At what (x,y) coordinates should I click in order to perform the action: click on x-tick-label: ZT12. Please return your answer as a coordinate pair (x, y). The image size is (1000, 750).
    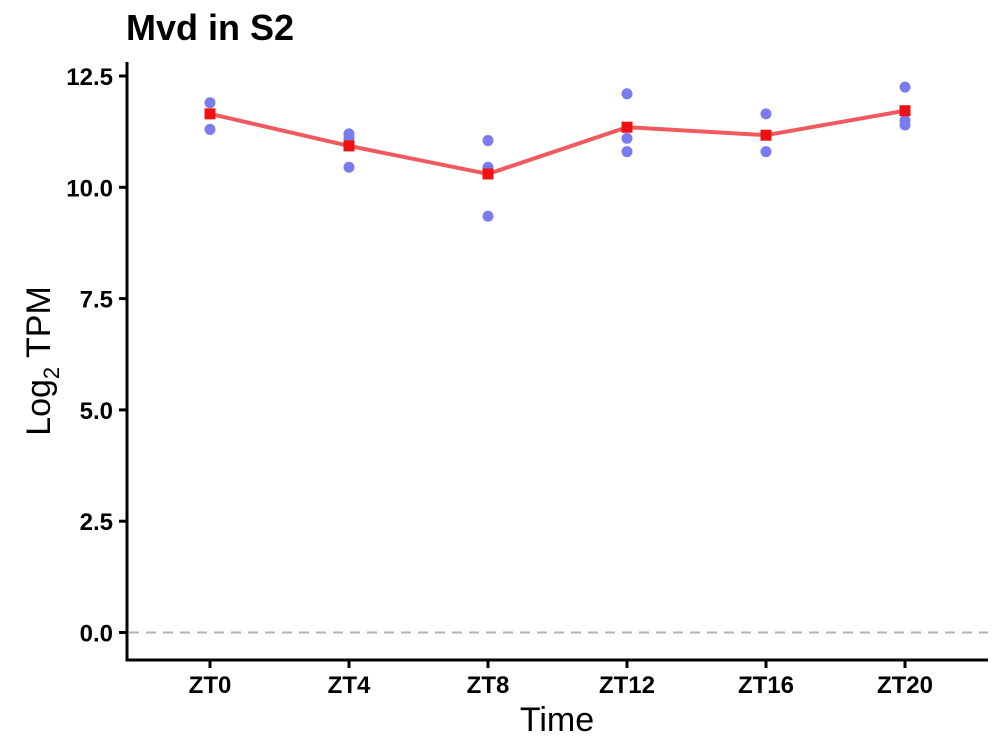
    Looking at the image, I should click on (627, 685).